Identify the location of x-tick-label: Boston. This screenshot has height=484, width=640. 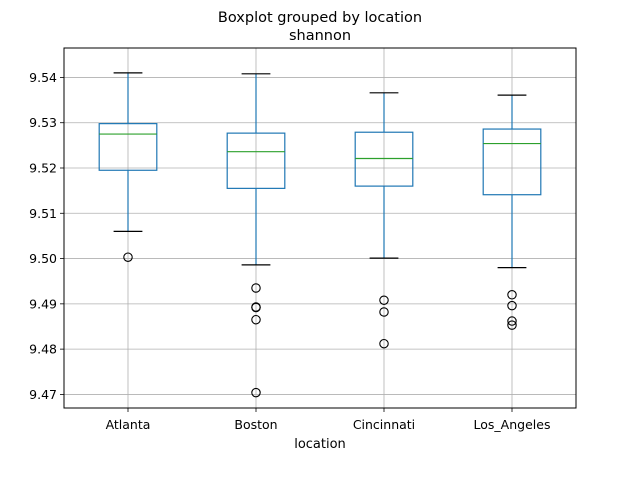
(255, 424).